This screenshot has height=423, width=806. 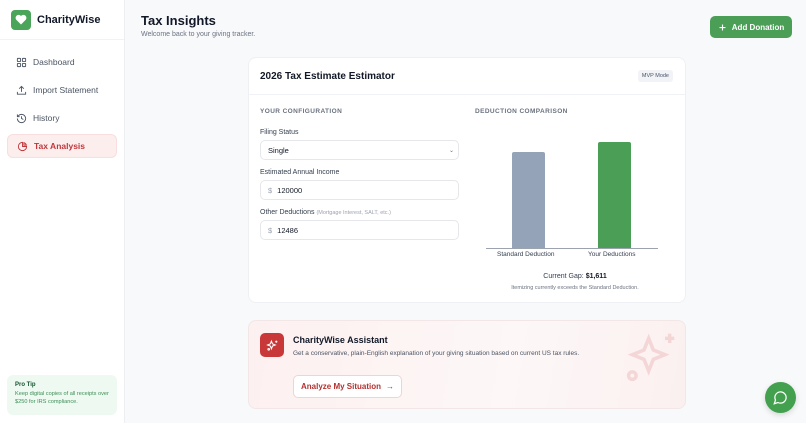 I want to click on other-deductions-value: 12486, so click(x=288, y=230).